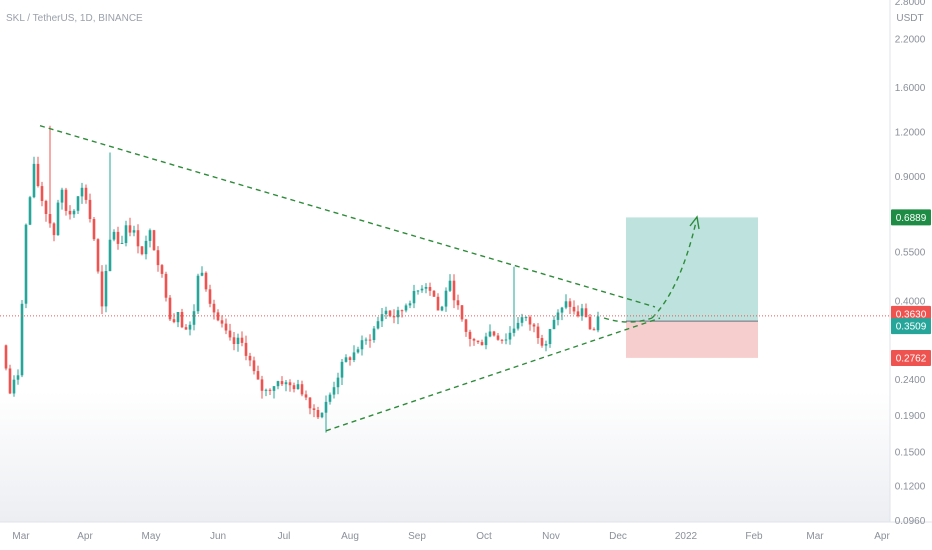  What do you see at coordinates (910, 380) in the screenshot?
I see `price-tick-label: 0.2400` at bounding box center [910, 380].